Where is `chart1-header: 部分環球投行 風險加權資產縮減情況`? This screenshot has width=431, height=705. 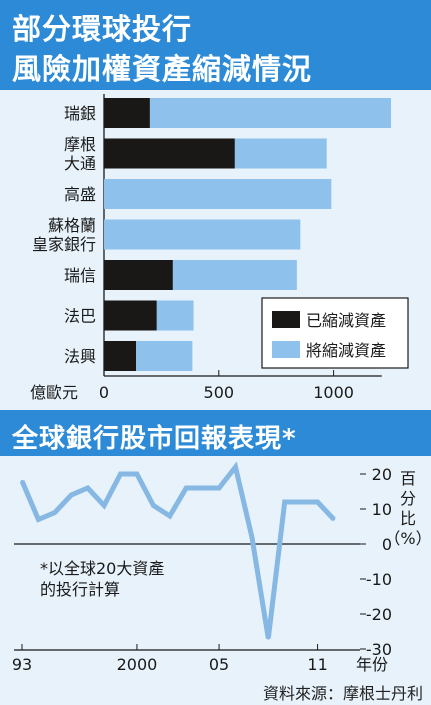 chart1-header: 部分環球投行 風險加權資產縮減情況 is located at coordinates (215, 45).